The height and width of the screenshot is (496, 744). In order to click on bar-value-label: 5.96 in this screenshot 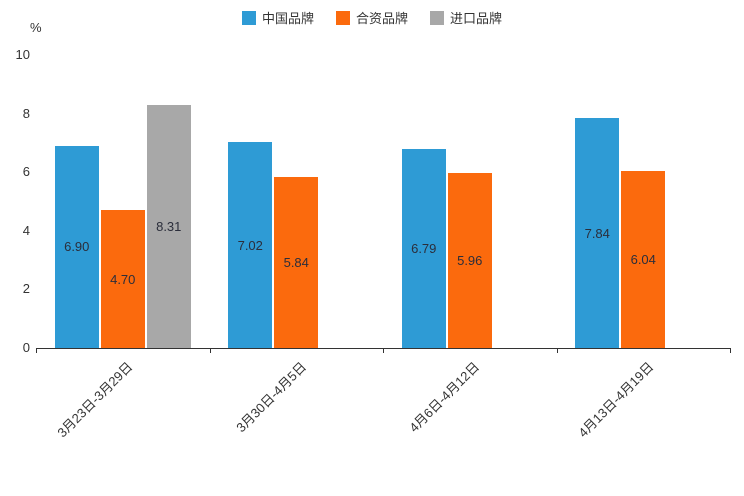, I will do `click(470, 261)`.